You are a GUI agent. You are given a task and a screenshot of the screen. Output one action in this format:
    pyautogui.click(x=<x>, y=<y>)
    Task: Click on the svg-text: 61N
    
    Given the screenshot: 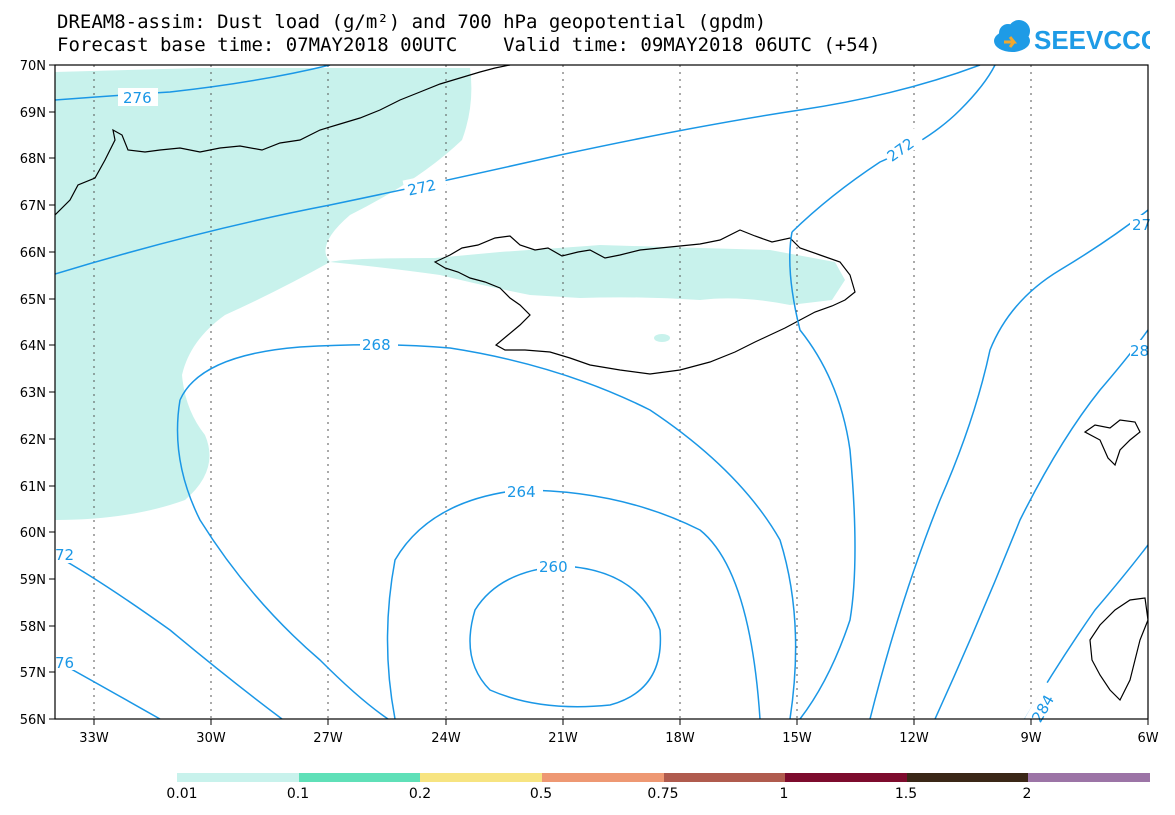 What is the action you would take?
    pyautogui.click(x=33, y=487)
    